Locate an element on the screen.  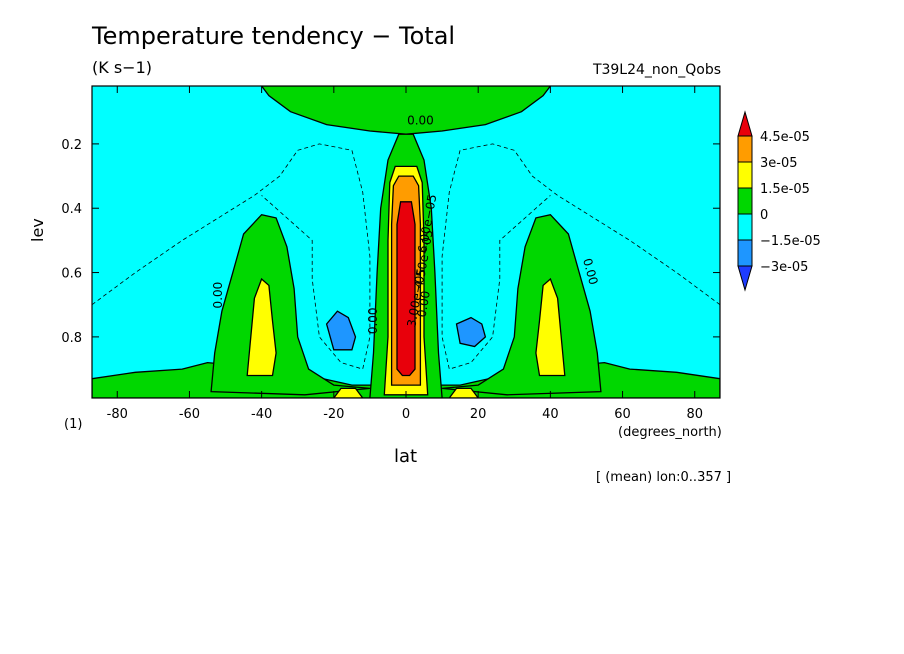
surface-warm-bit-south is located at coordinates (348, 392).